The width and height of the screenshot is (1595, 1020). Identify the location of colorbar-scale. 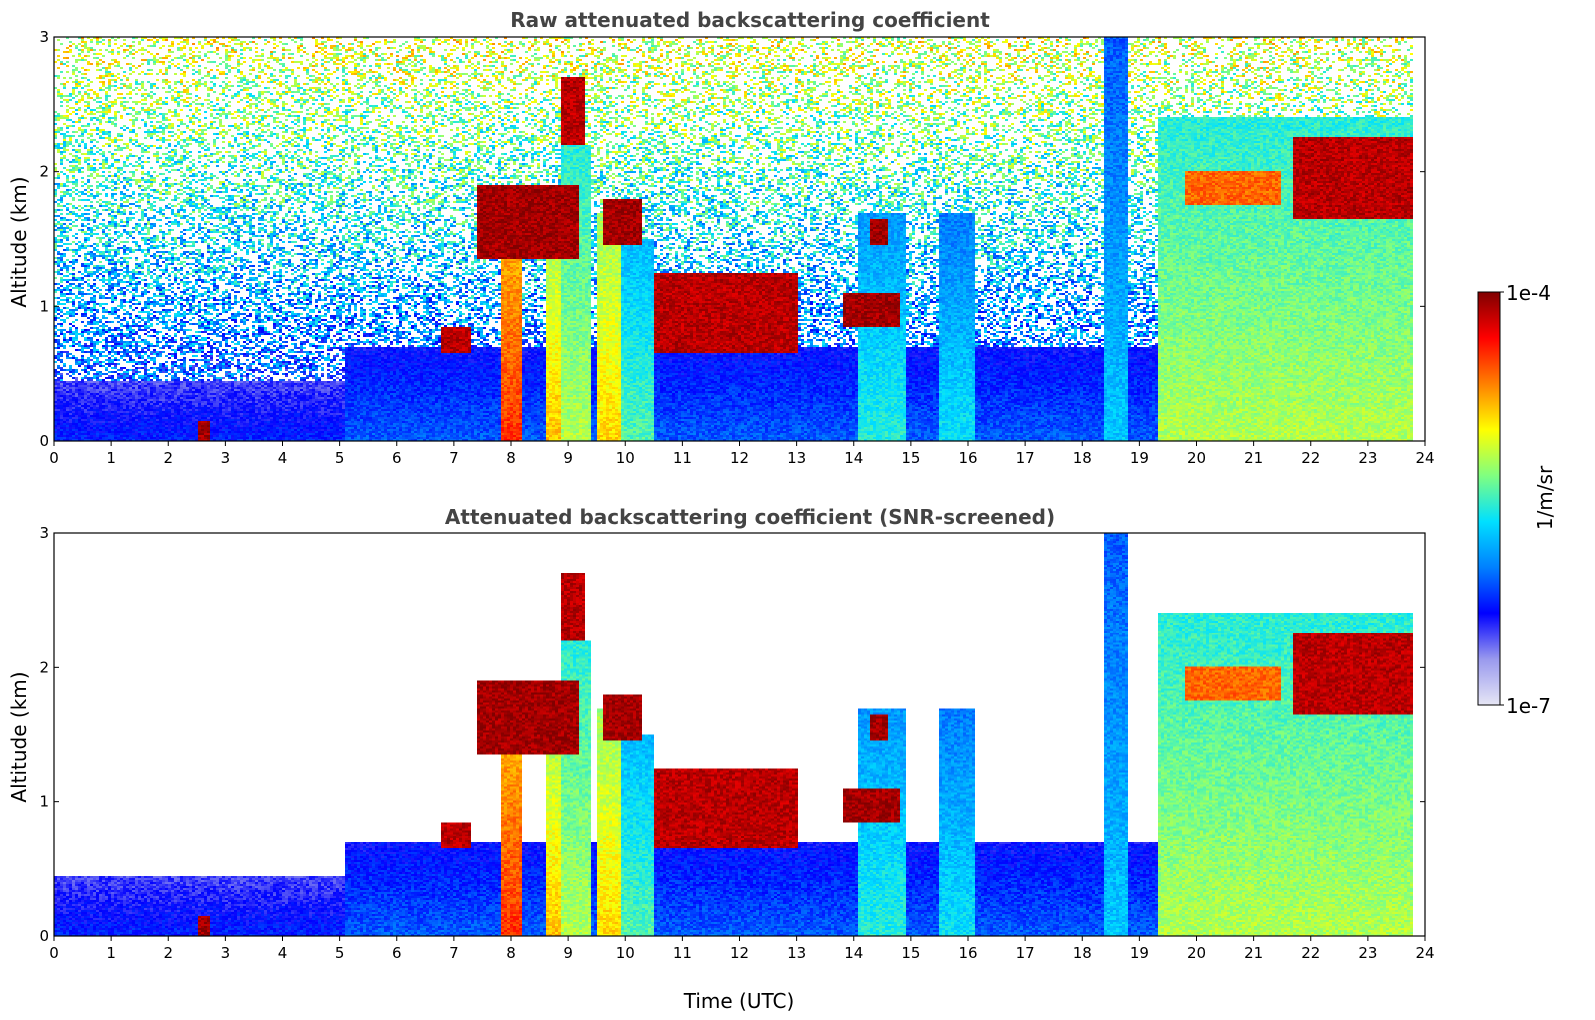
(1489, 498).